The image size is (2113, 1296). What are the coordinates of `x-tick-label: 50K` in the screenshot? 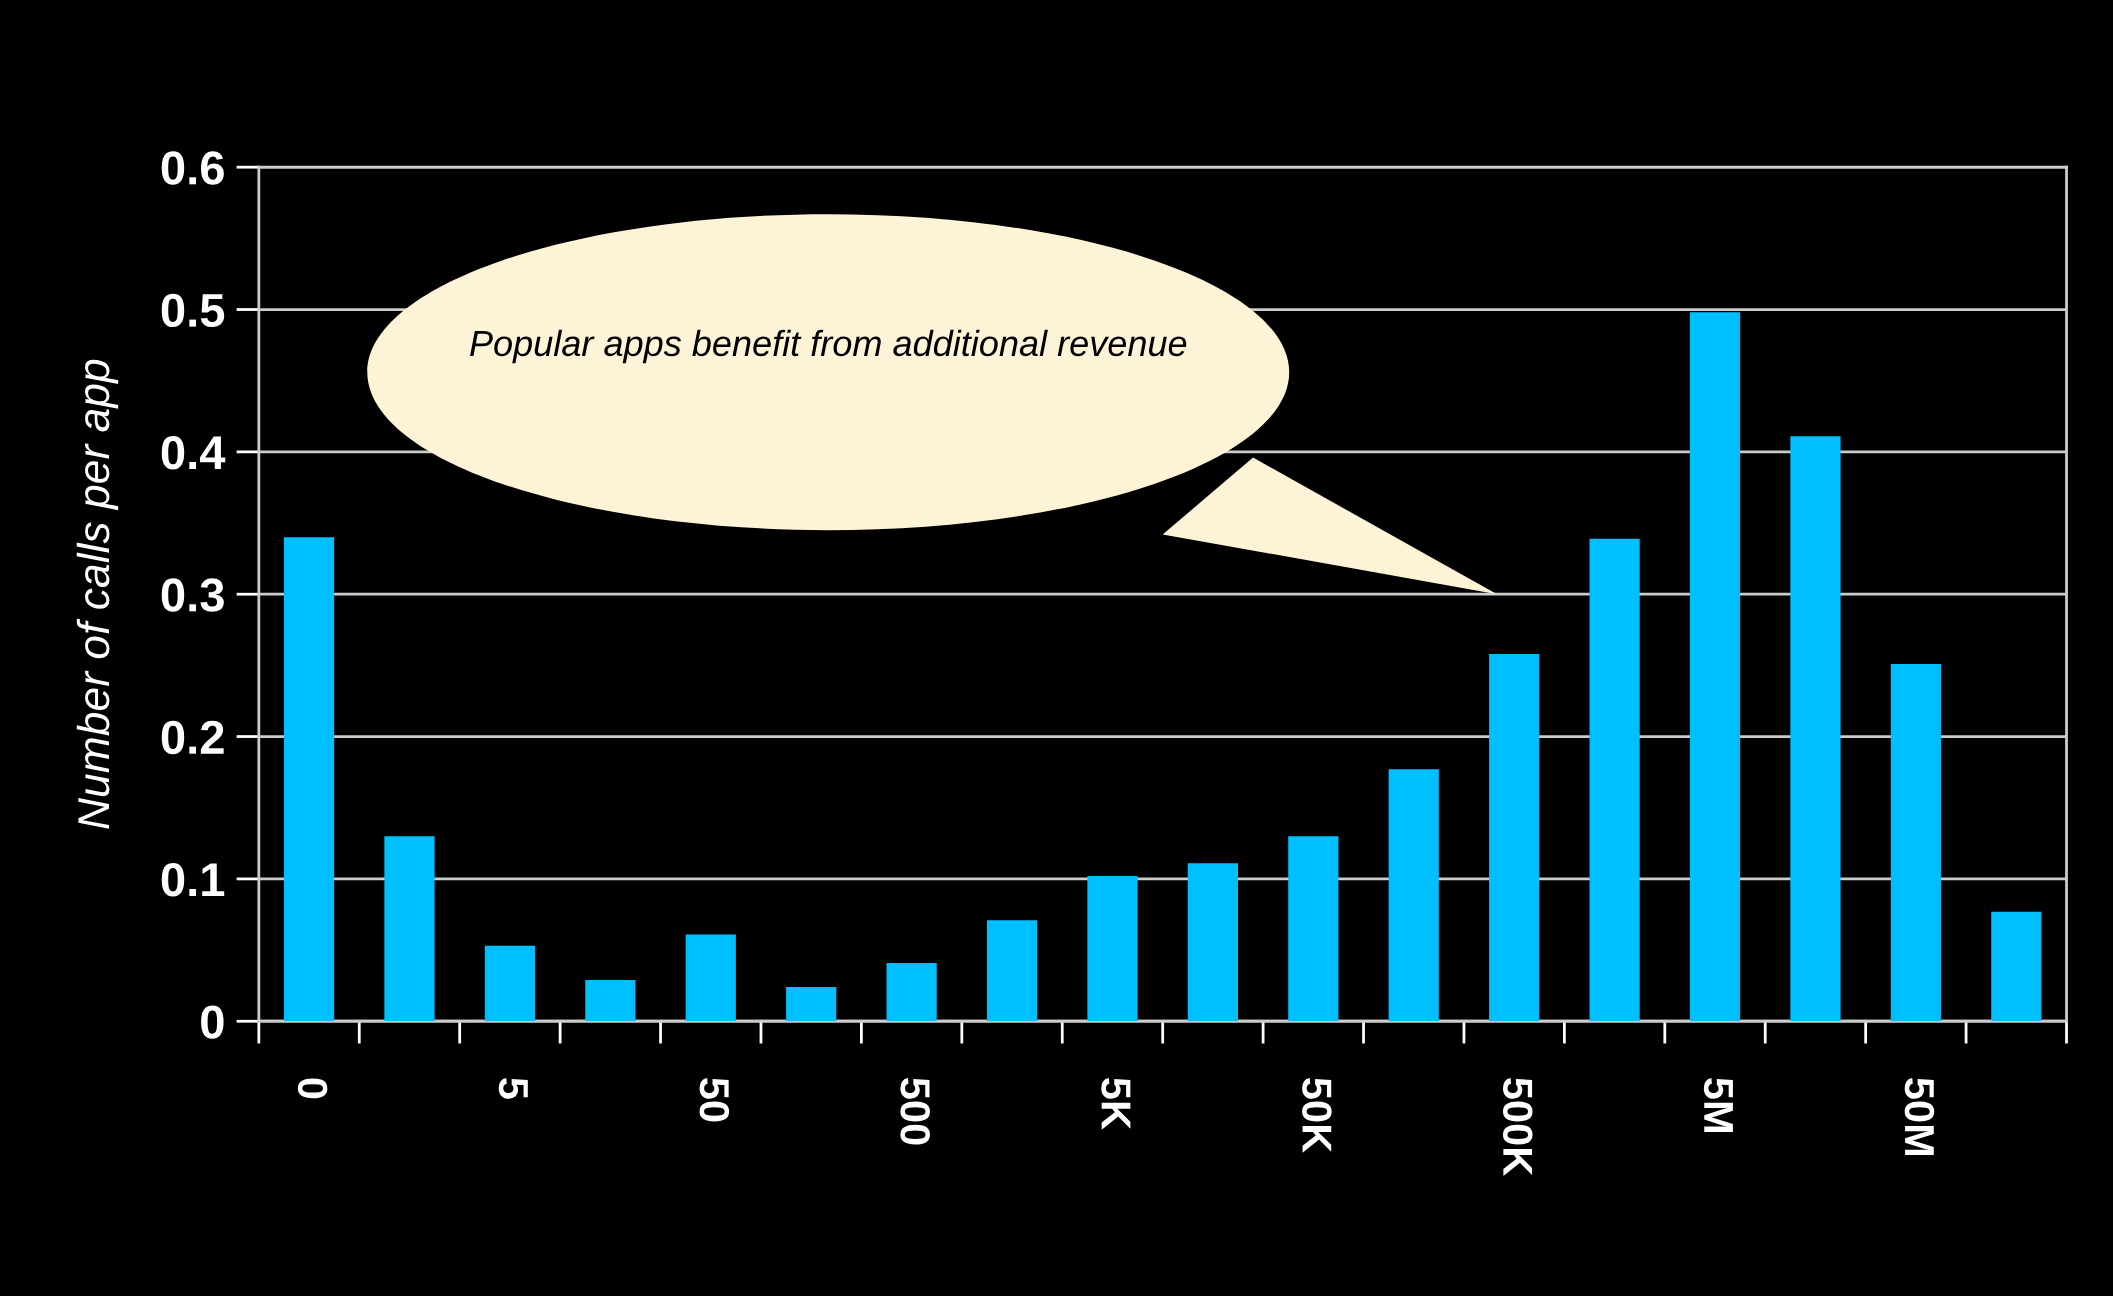 It's located at (1317, 1115).